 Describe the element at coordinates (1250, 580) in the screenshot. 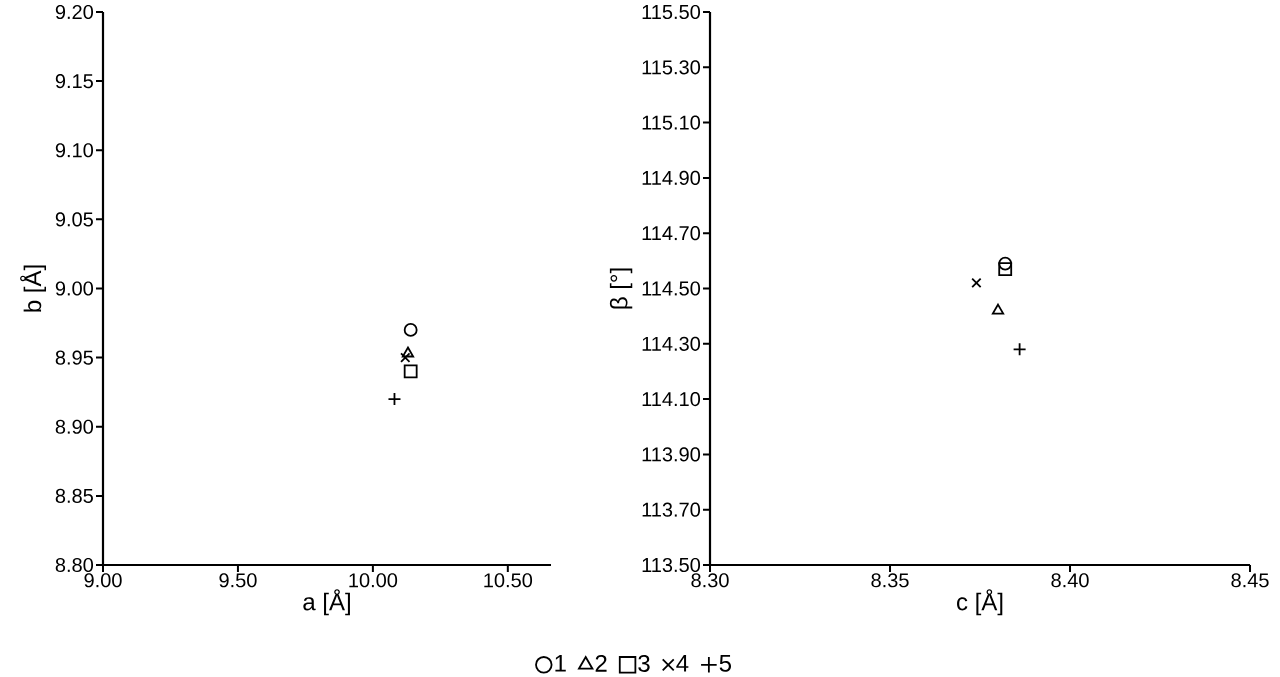

I see `x-tick-label: 8.45` at that location.